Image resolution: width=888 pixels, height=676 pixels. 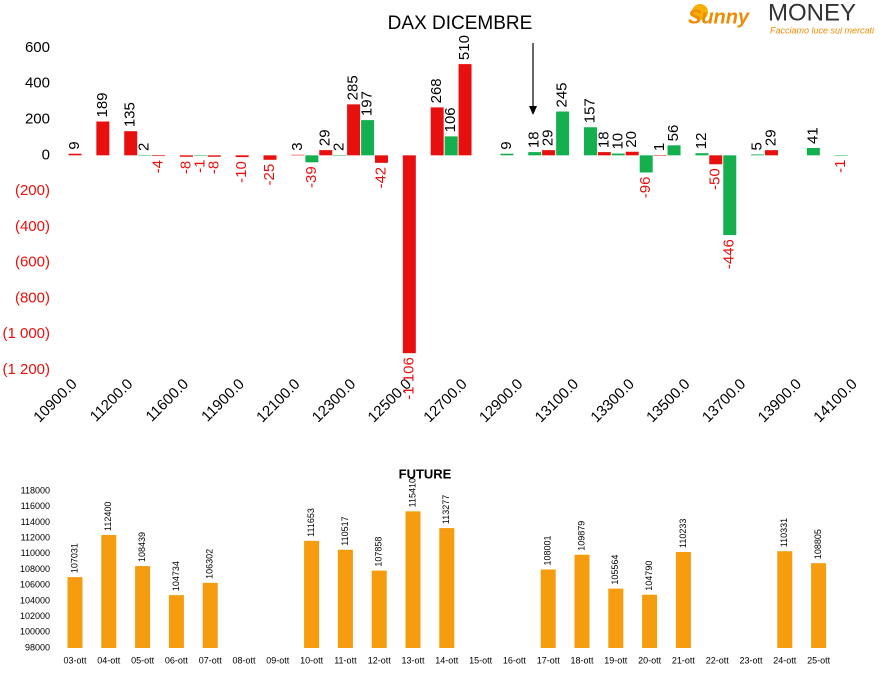 What do you see at coordinates (37, 83) in the screenshot?
I see `y-tick-label: 400` at bounding box center [37, 83].